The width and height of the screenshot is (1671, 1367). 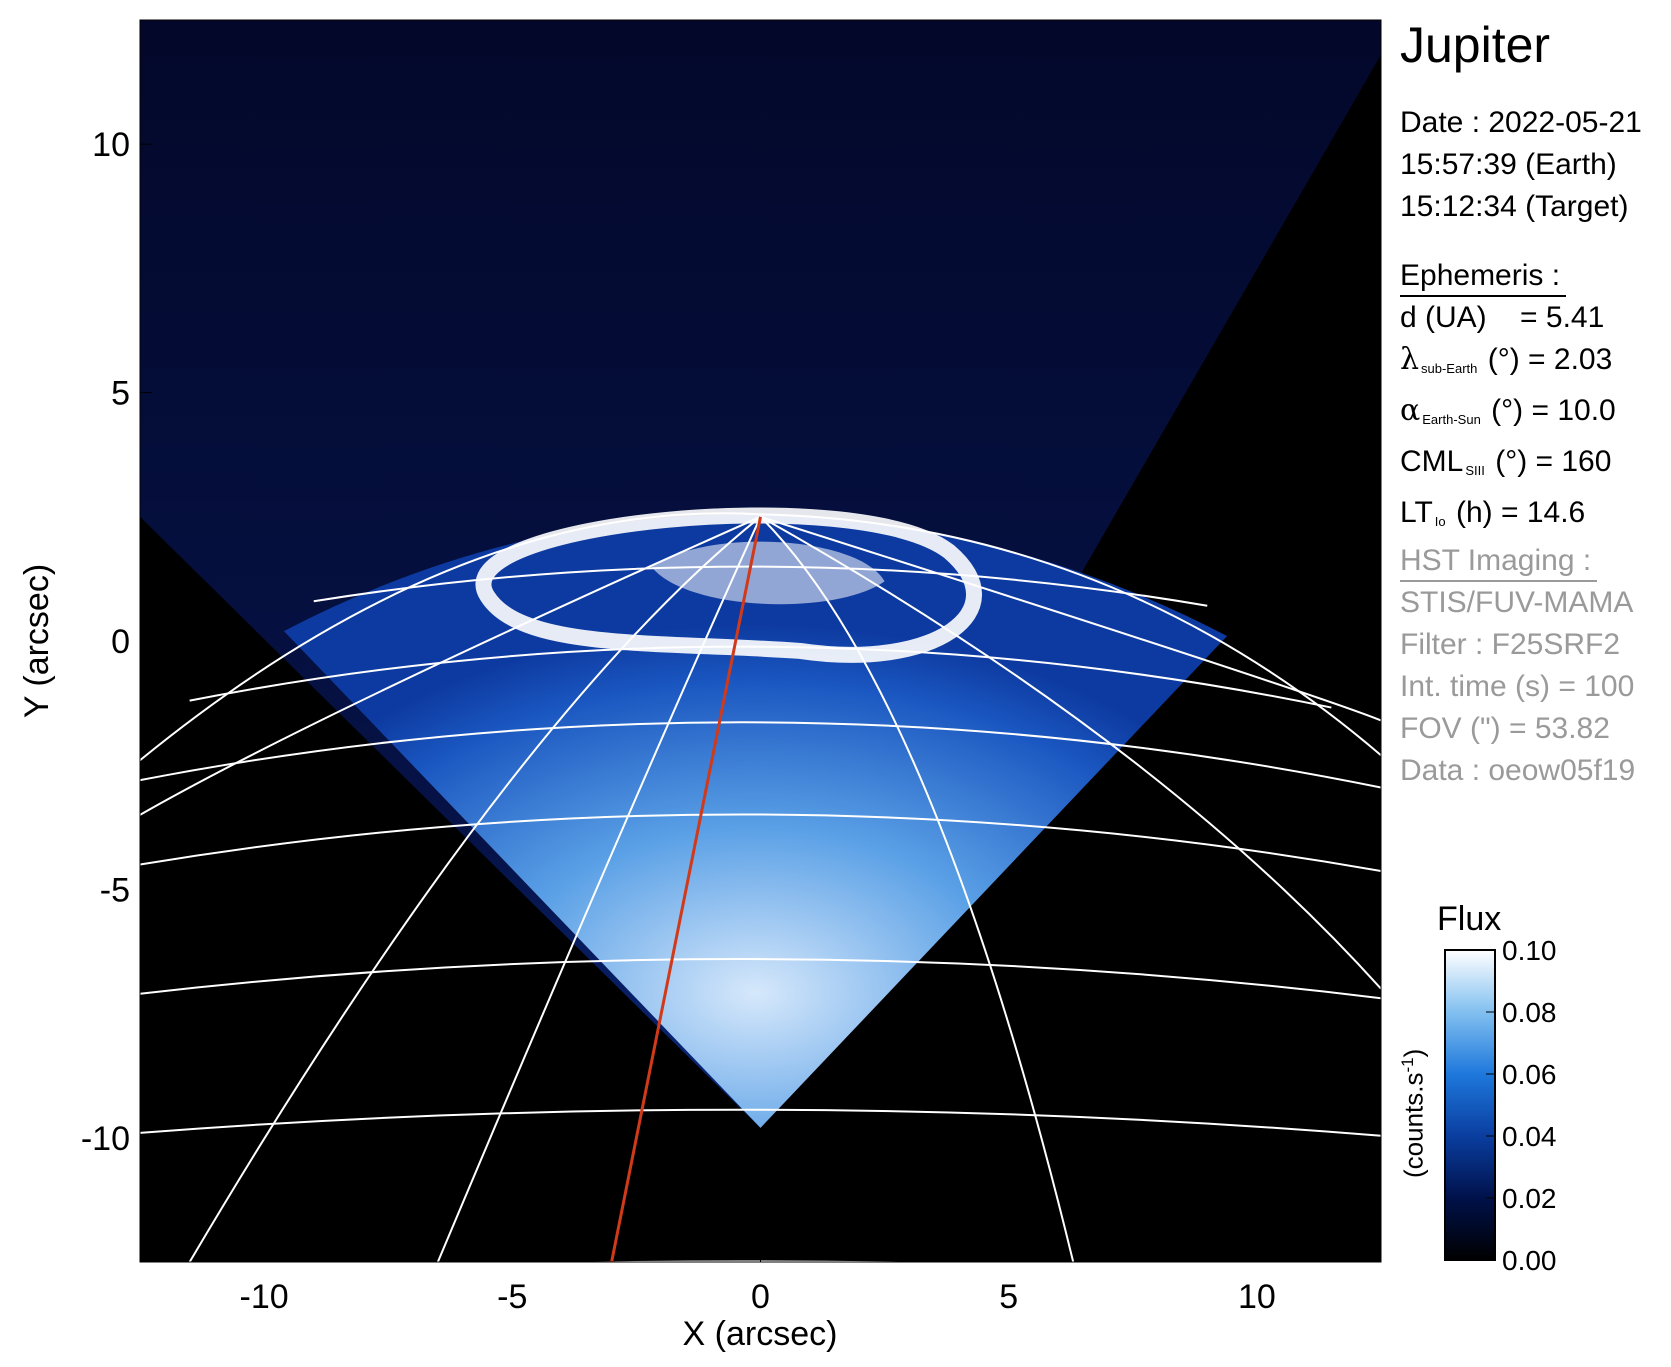 I want to click on cml-row: CML SIII (°) = 160, so click(x=1508, y=466).